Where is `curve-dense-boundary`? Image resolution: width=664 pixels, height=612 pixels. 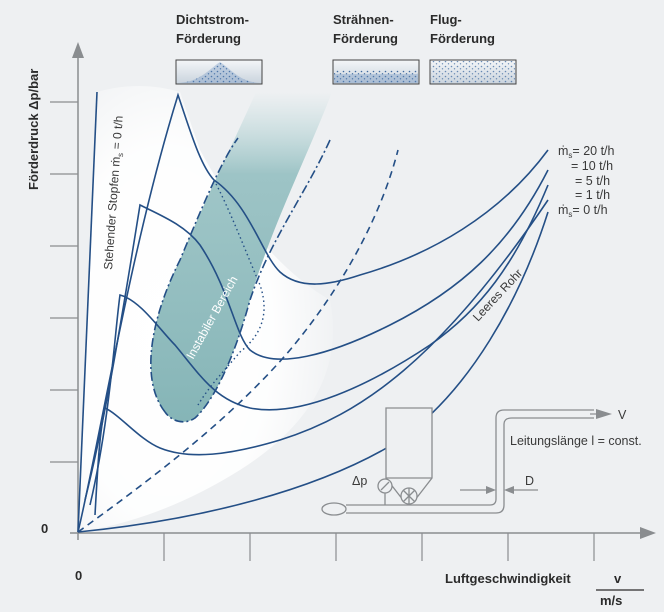
curve-dense-boundary is located at coordinates (146, 312).